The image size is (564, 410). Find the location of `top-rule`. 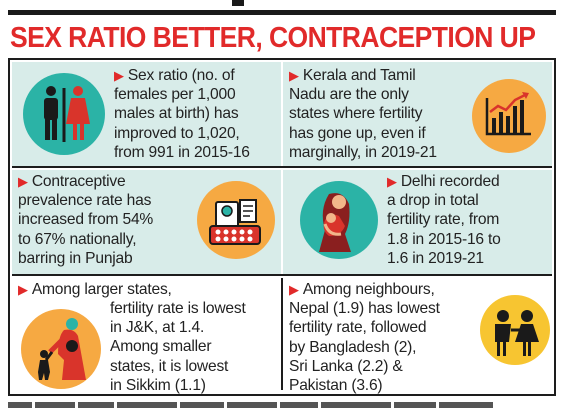

top-rule is located at coordinates (282, 12).